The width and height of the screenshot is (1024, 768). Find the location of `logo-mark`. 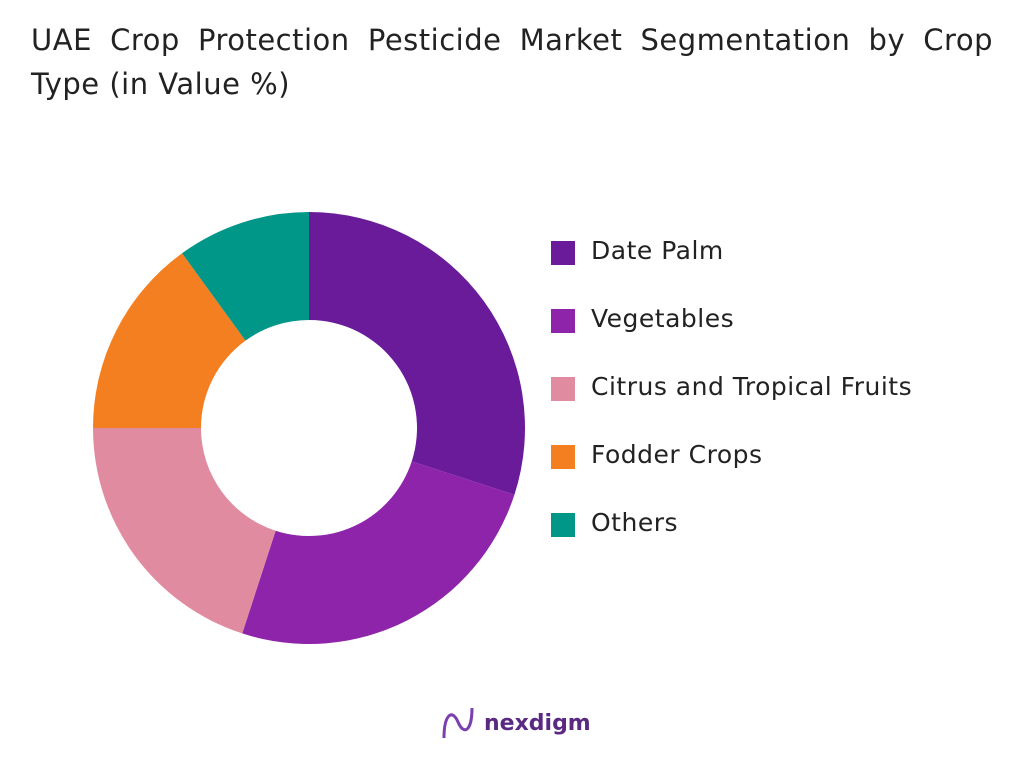

logo-mark is located at coordinates (458, 723).